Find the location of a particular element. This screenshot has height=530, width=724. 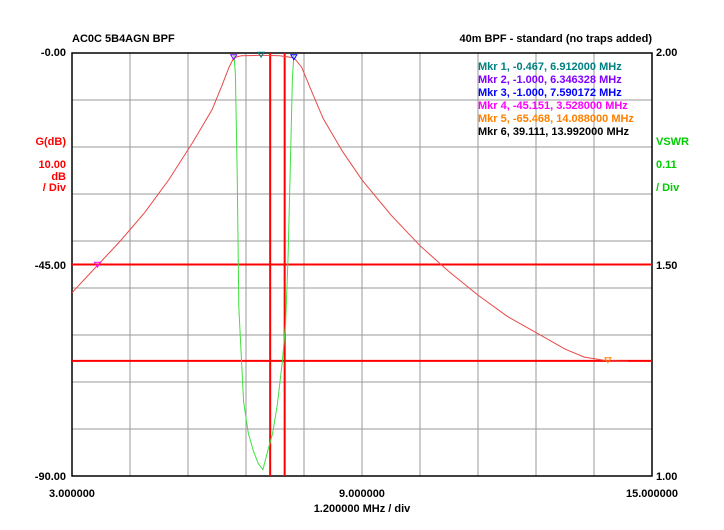

left-tick-bottom: -90.00 is located at coordinates (50, 477).